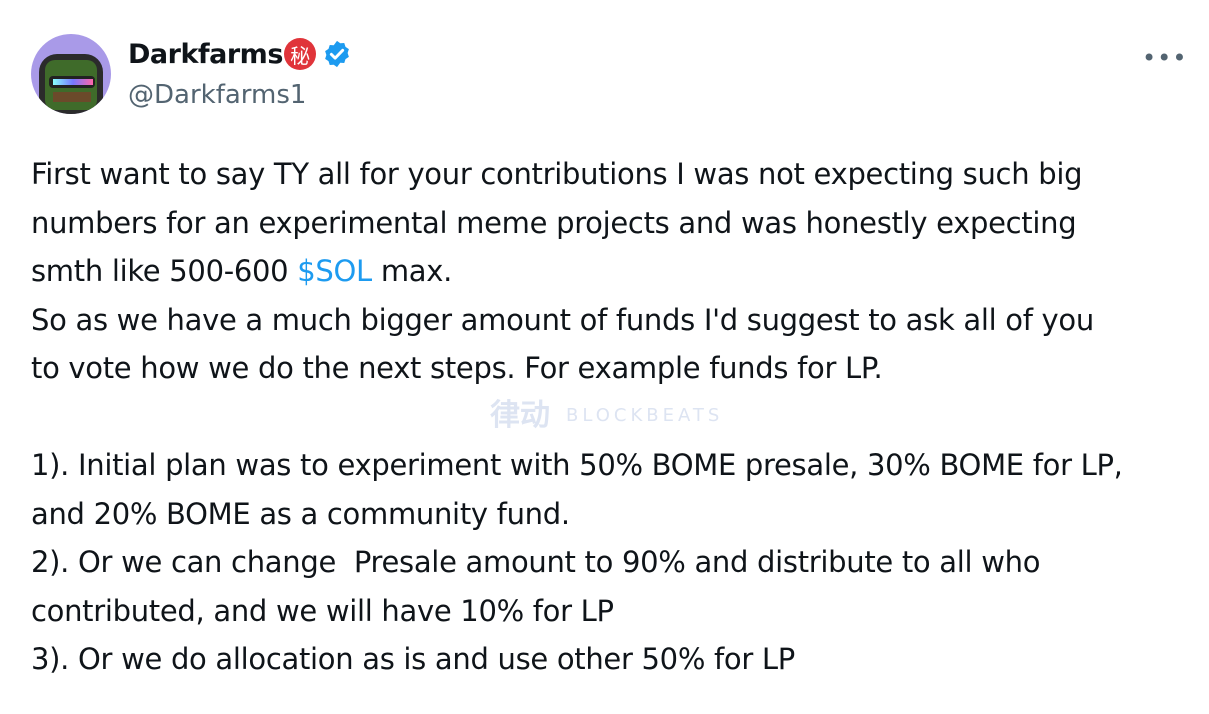 This screenshot has width=1209, height=714. What do you see at coordinates (217, 95) in the screenshot?
I see `author-handle: @Darkfarms1` at bounding box center [217, 95].